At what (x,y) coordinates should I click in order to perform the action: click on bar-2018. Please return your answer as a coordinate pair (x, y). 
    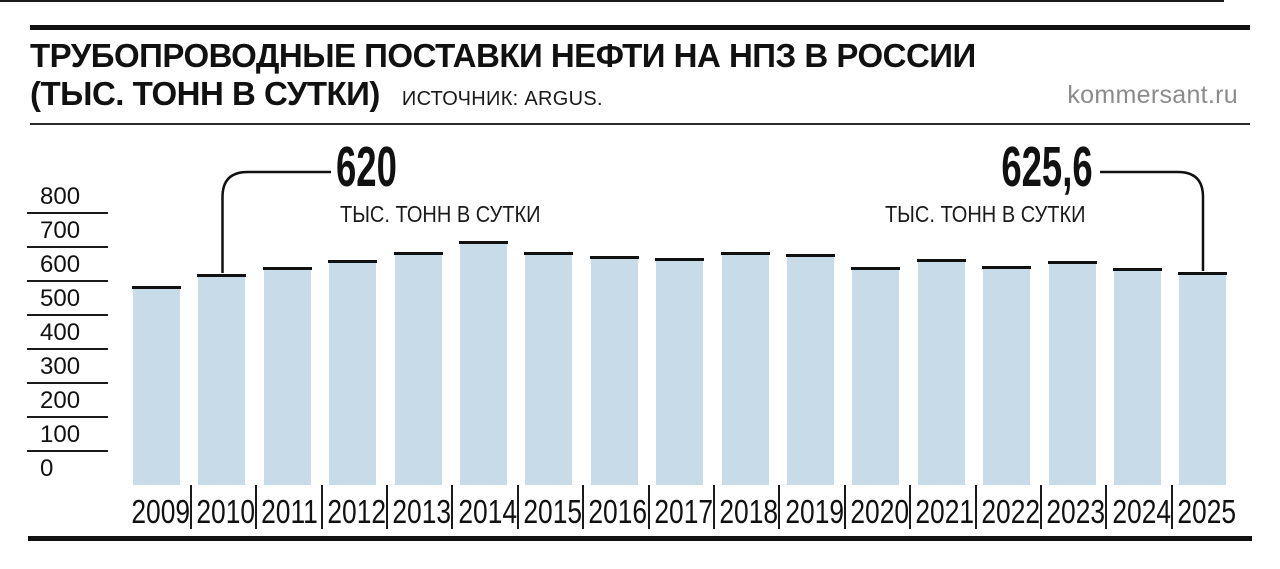
    Looking at the image, I should click on (745, 368).